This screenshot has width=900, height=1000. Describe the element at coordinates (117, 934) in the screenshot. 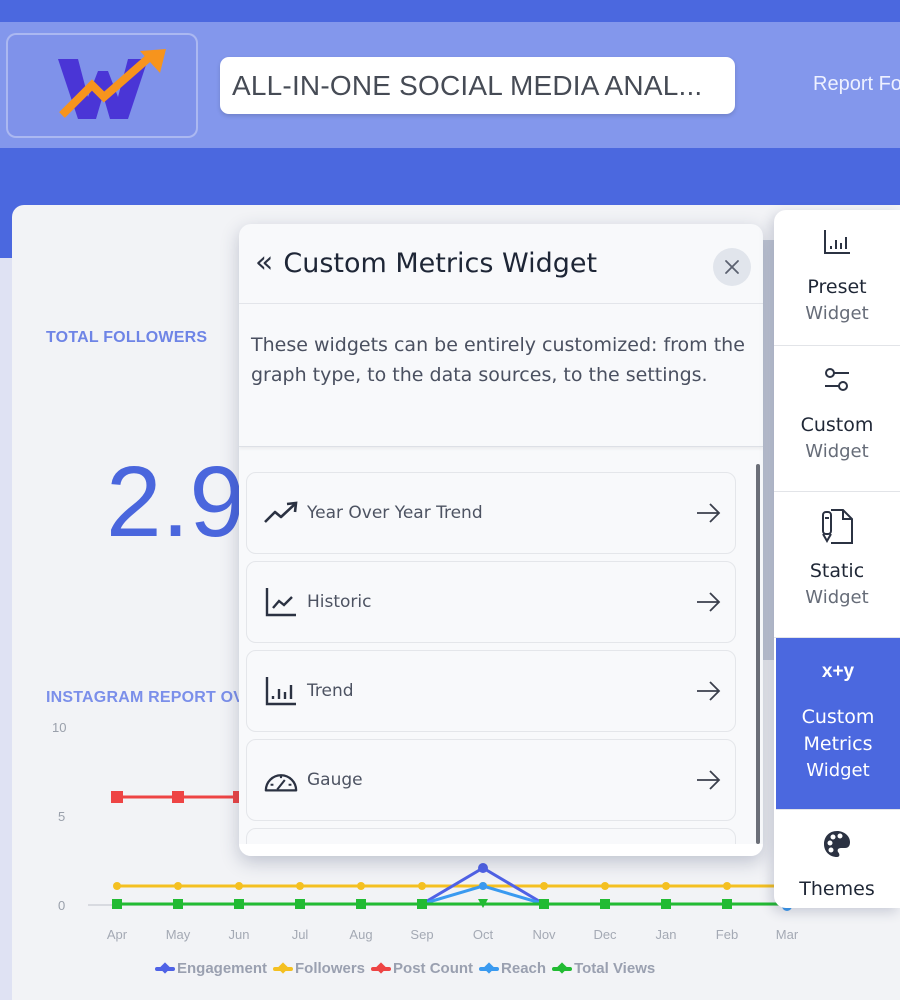

I see `x-tick: Apr` at that location.